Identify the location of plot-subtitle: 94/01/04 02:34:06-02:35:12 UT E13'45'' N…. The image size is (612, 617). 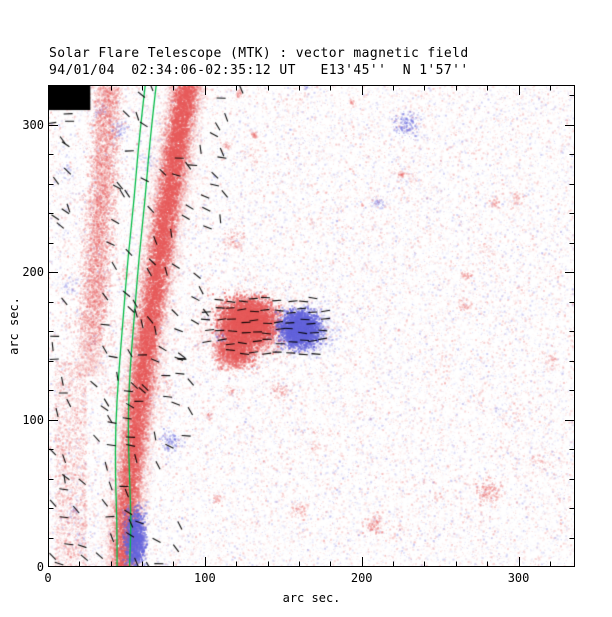
(259, 70).